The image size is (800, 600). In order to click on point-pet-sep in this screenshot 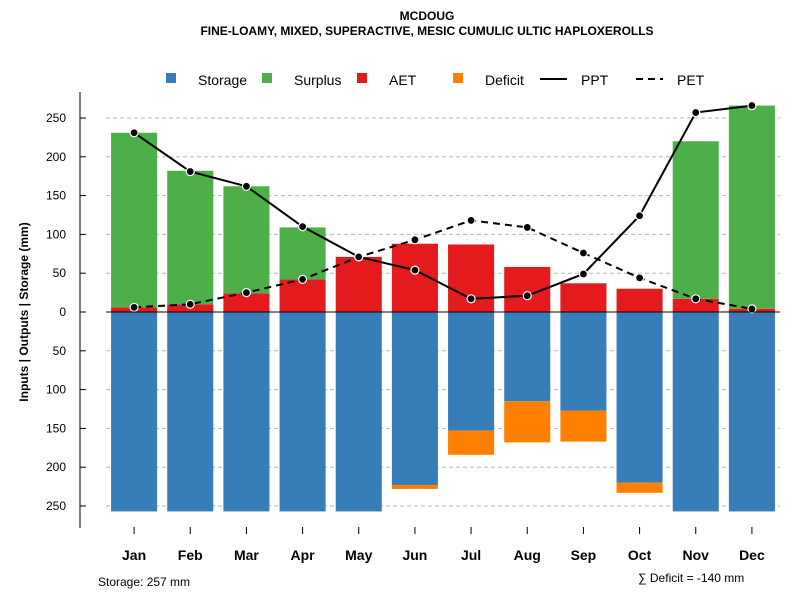, I will do `click(583, 253)`.